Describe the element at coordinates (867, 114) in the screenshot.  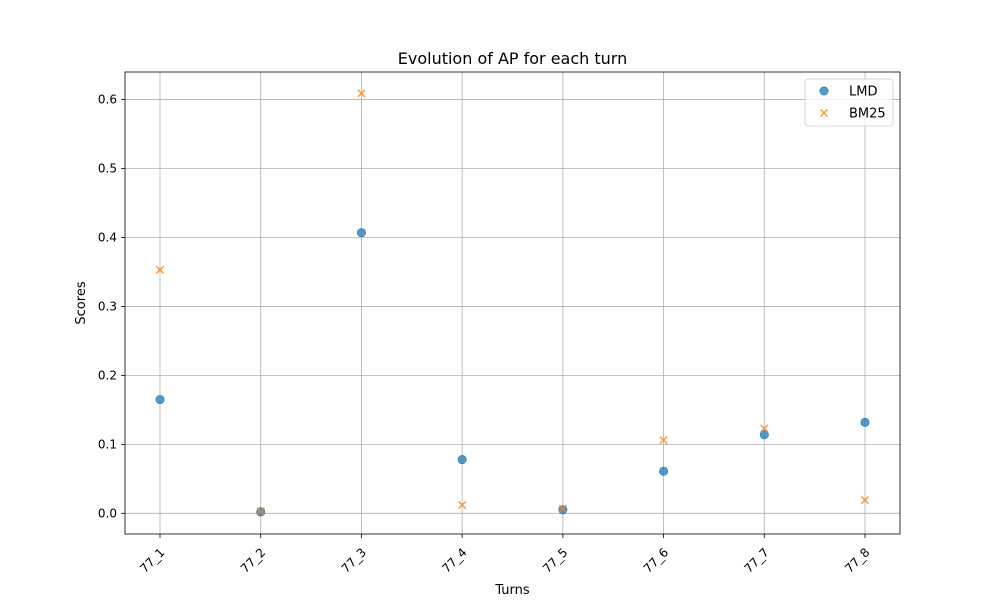
I see `legend-label-bm25: BM25` at that location.